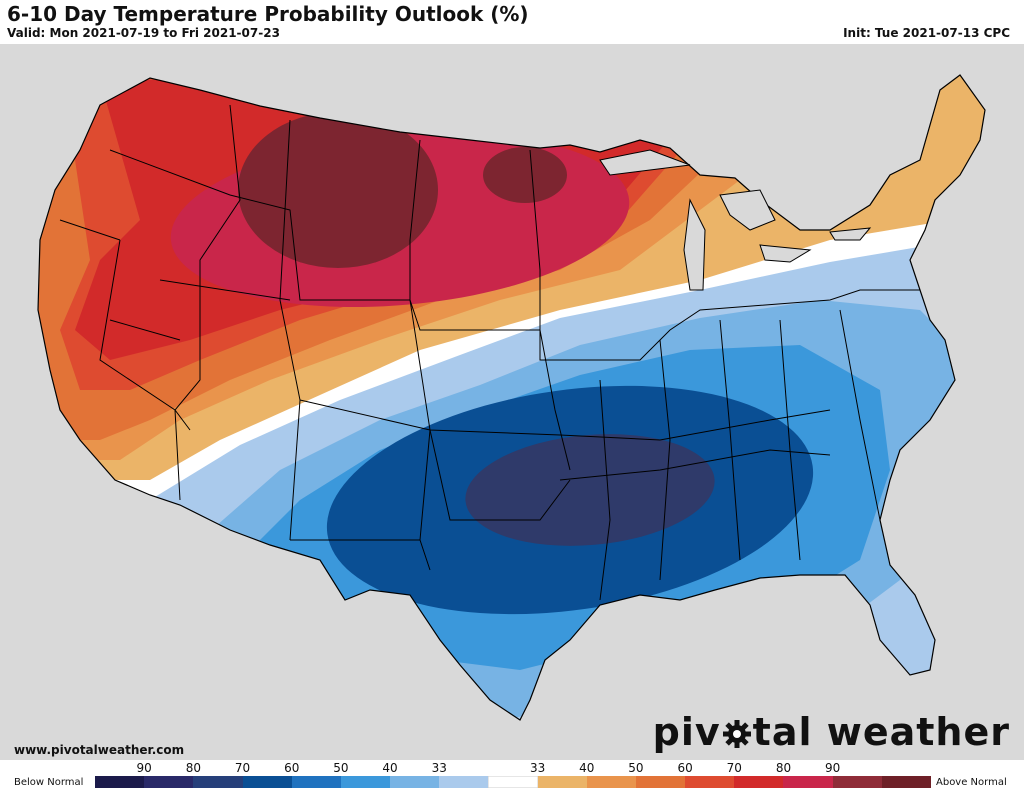 The width and height of the screenshot is (1024, 791). What do you see at coordinates (590, 490) in the screenshot?
I see `below-70-region` at bounding box center [590, 490].